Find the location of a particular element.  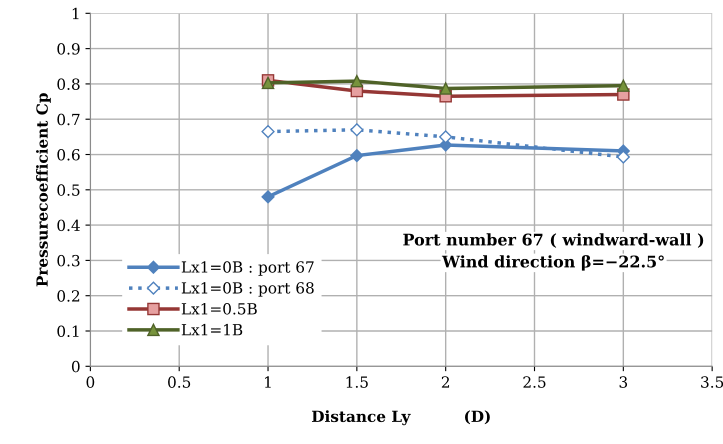

y-tick-label: 0 is located at coordinates (76, 366).